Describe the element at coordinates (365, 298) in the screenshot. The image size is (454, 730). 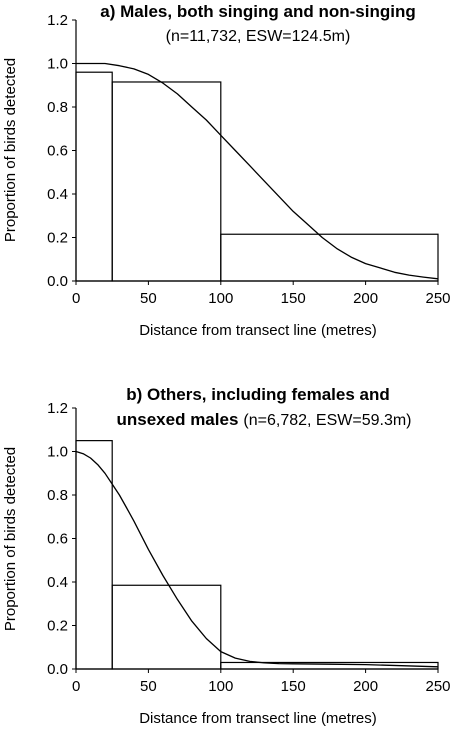
I see `chart-a-x-tick-label: 200` at that location.